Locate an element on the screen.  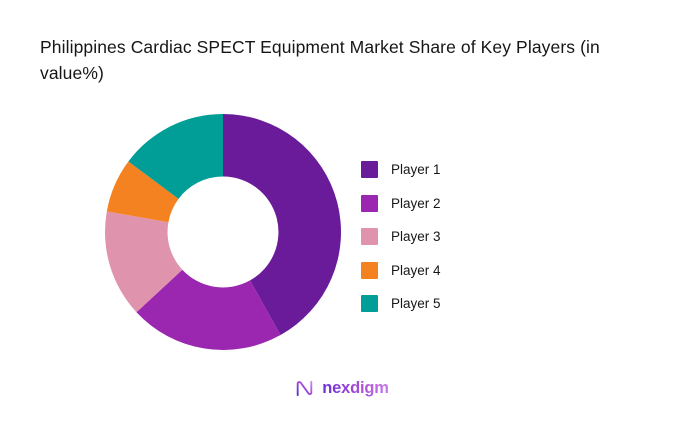
chart-legend: Player 1 Player 2 Player 3 Player 4 Player 5 is located at coordinates (401, 236).